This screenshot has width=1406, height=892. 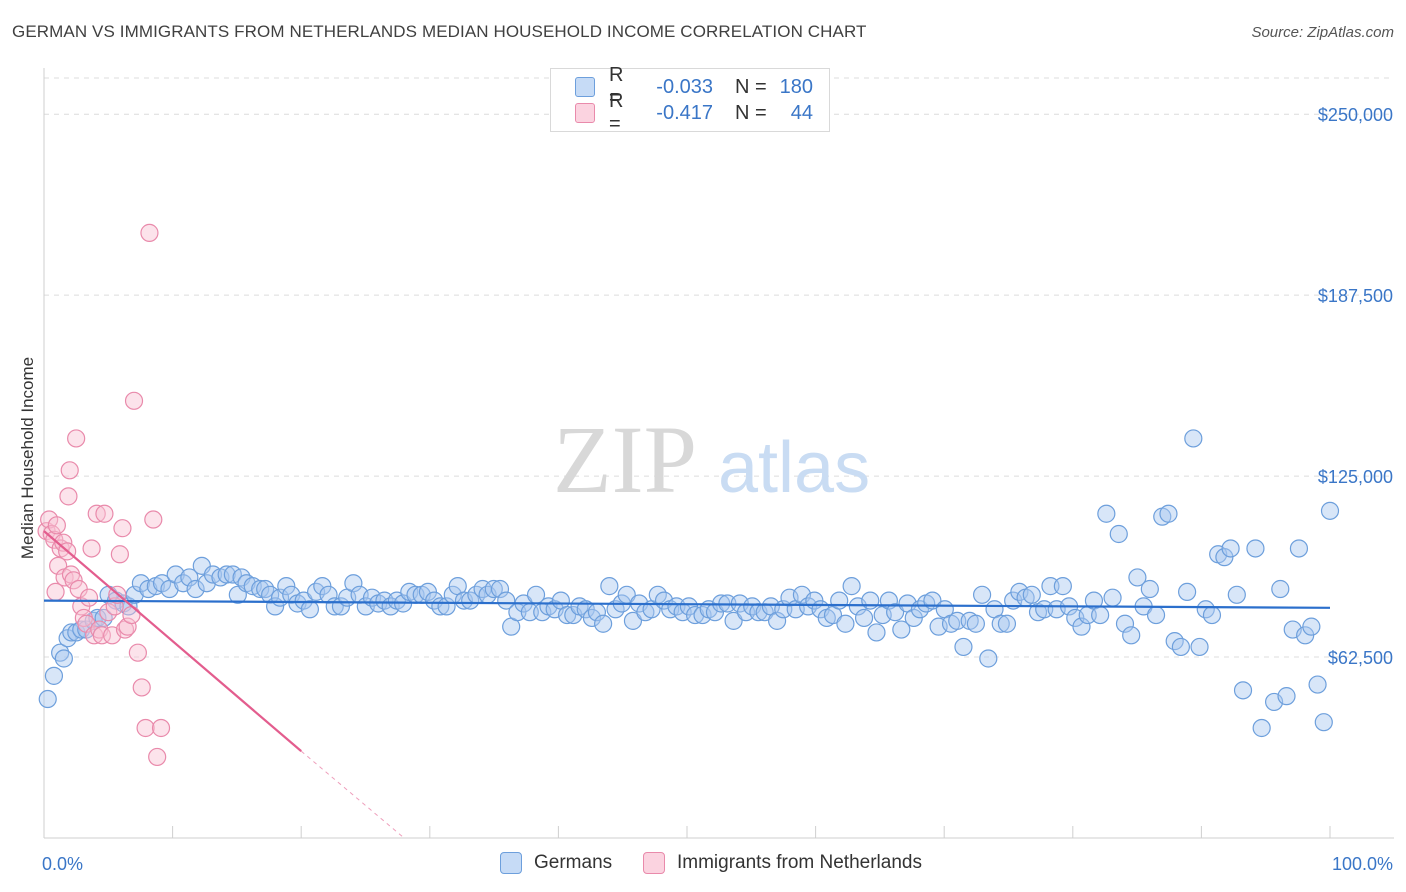 I want to click on y-tick-label: $250,000, so click(x=1355, y=115).